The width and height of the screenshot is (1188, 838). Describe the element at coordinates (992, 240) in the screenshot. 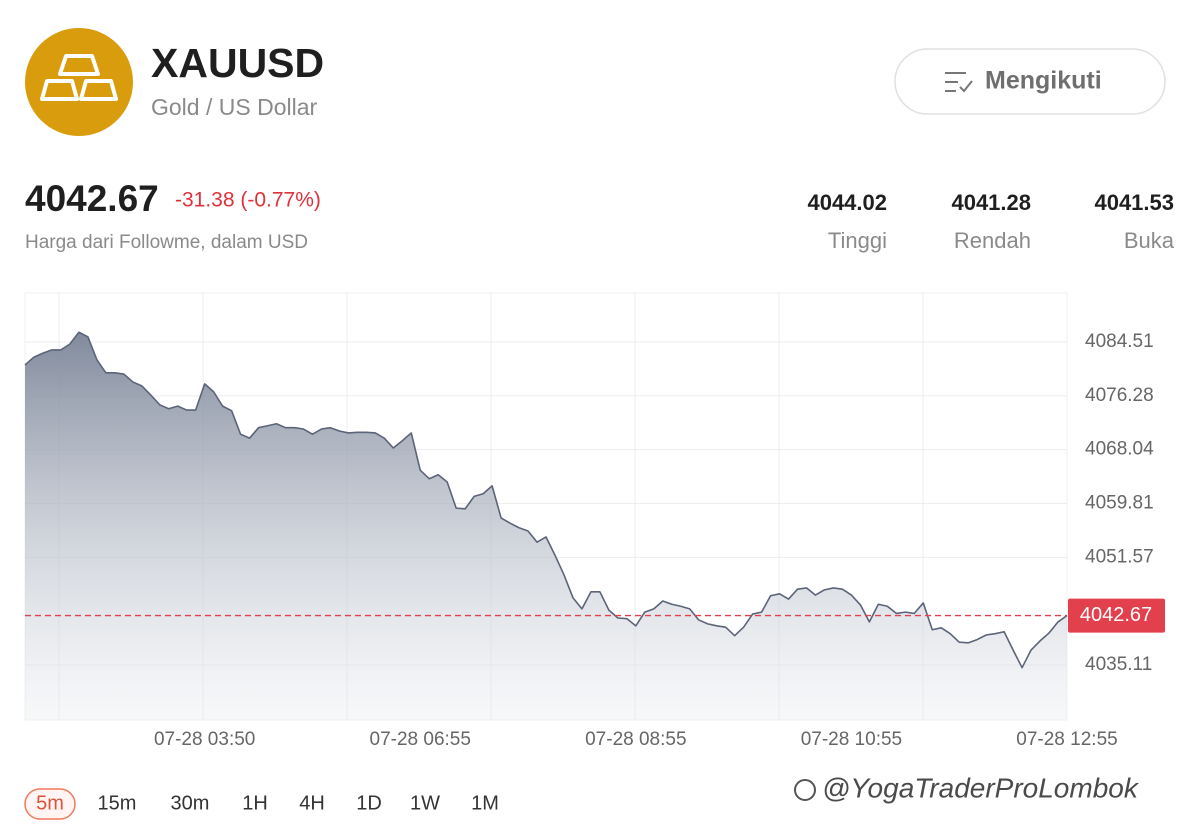

I see `stat-label: Rendah` at that location.